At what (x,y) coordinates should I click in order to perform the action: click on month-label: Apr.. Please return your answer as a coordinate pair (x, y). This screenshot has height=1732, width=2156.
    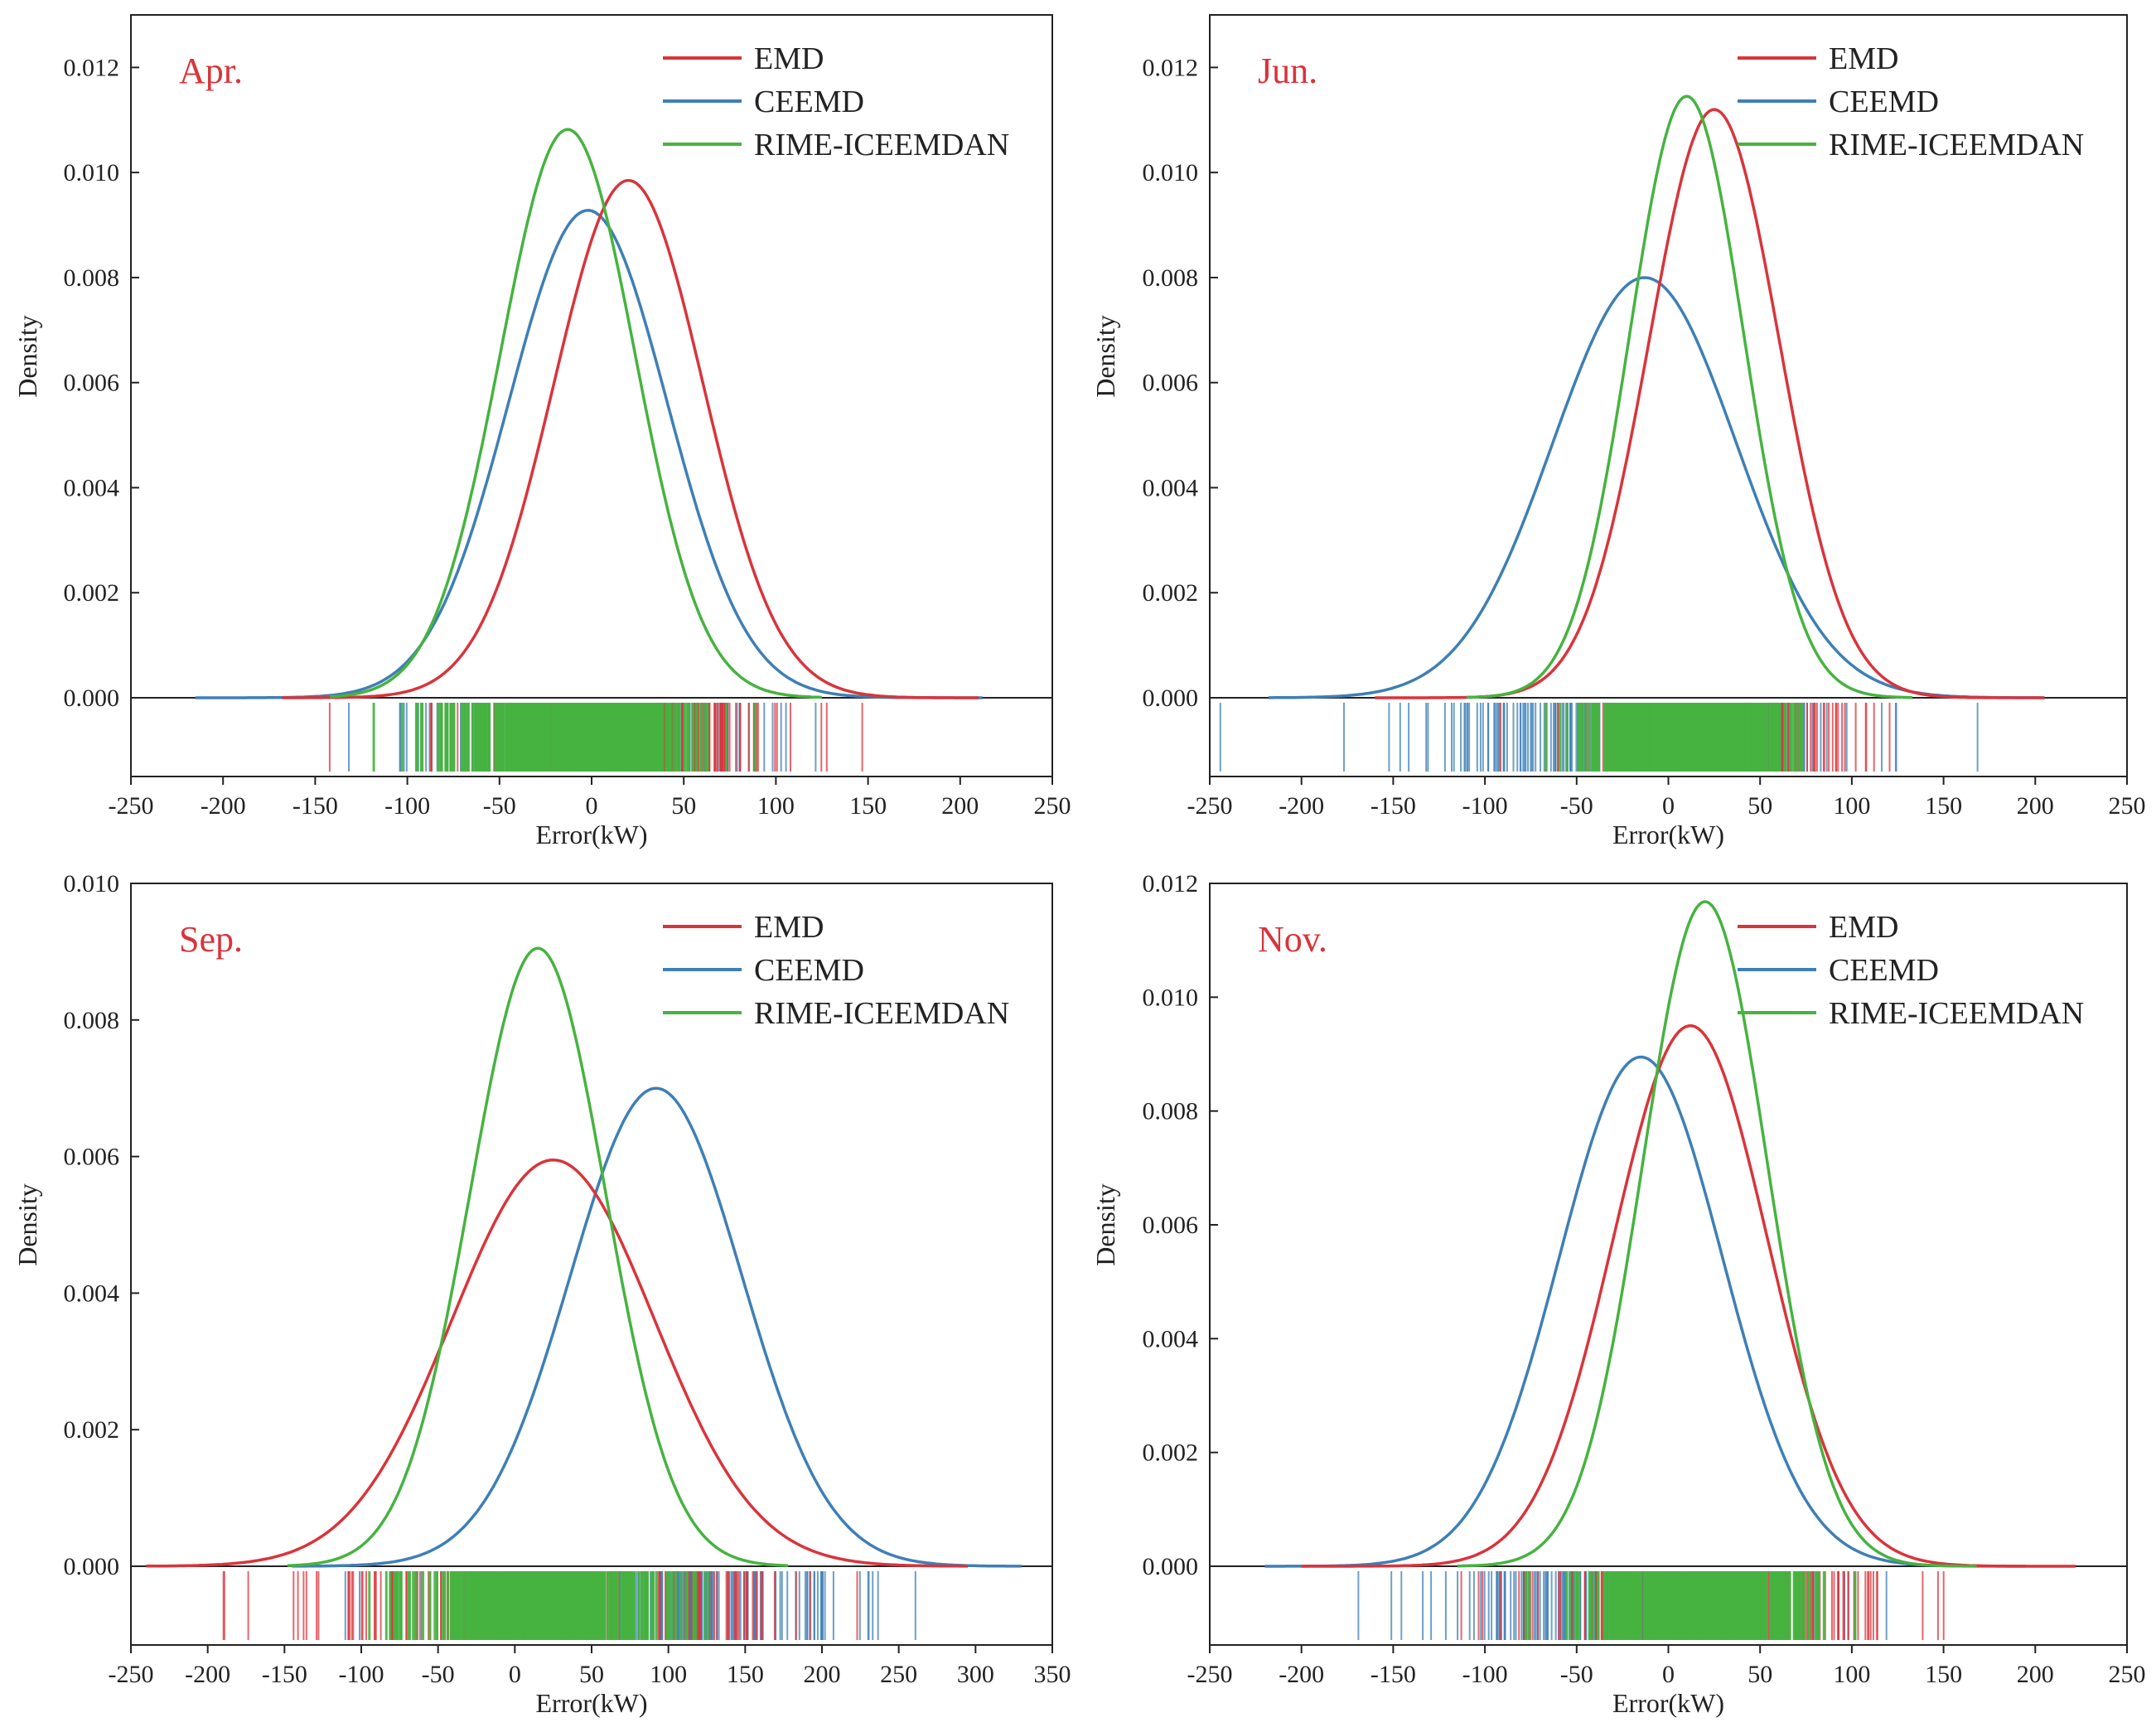
    Looking at the image, I should click on (211, 71).